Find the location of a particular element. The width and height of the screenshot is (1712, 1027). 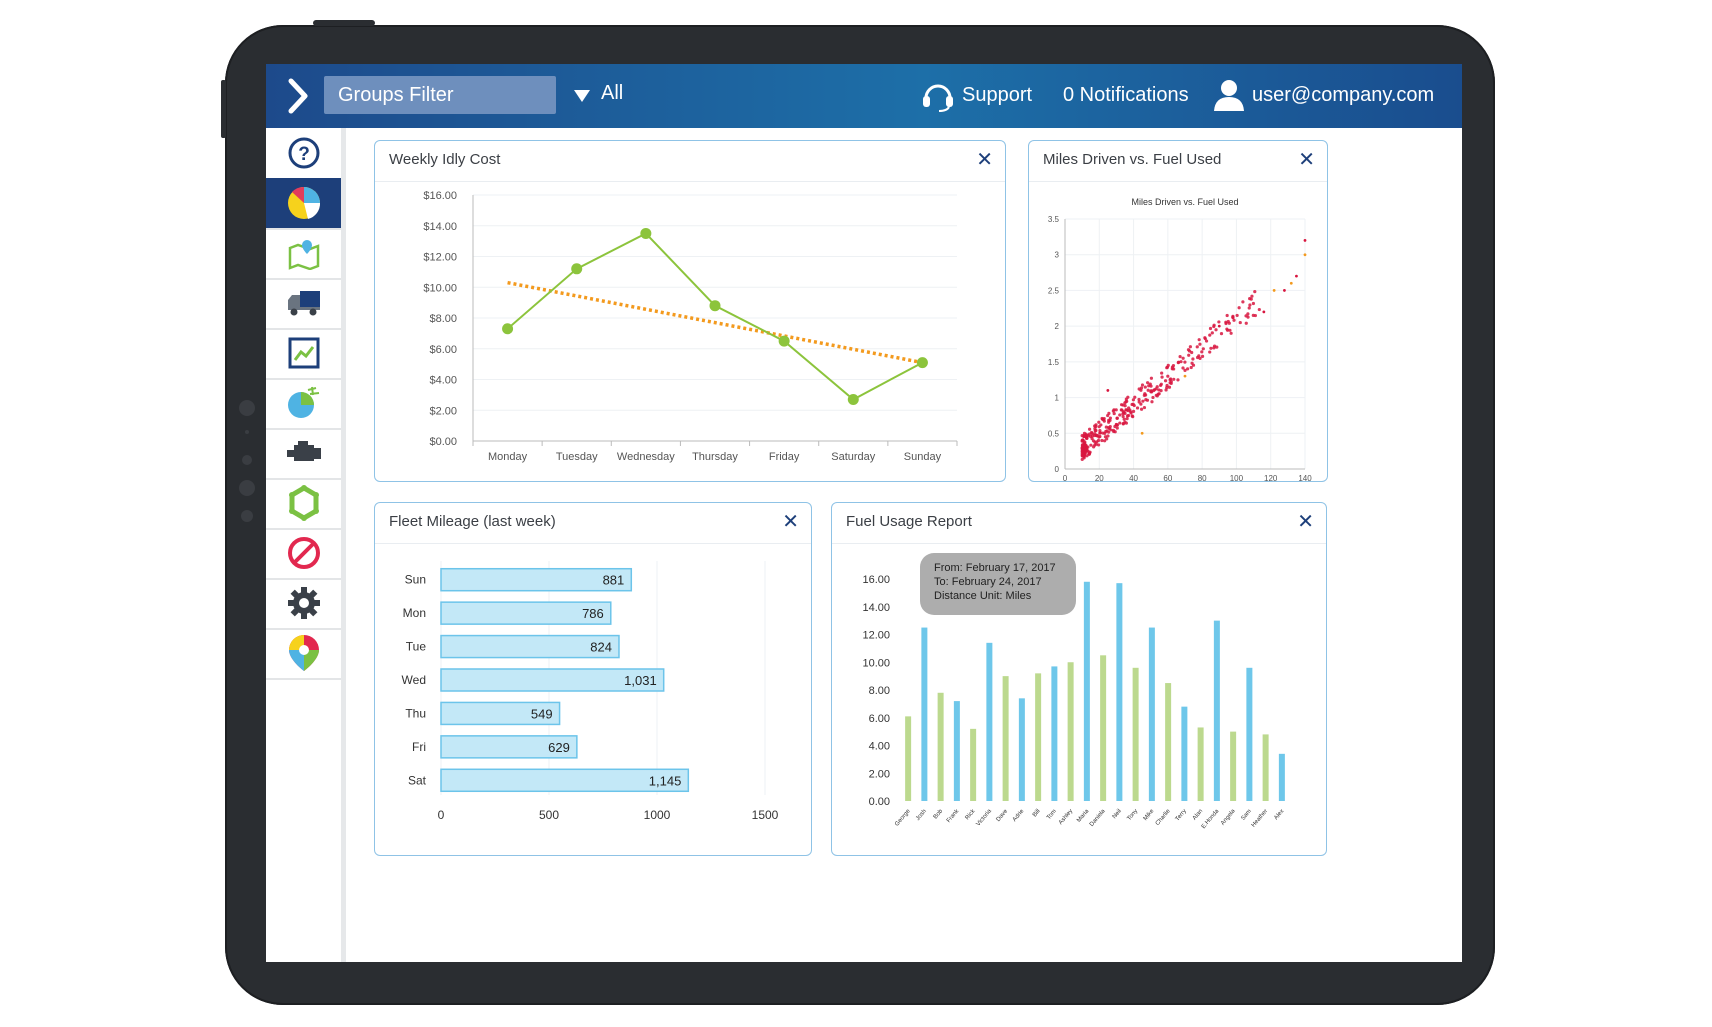

sidebar-item-help: ? is located at coordinates (303, 154).